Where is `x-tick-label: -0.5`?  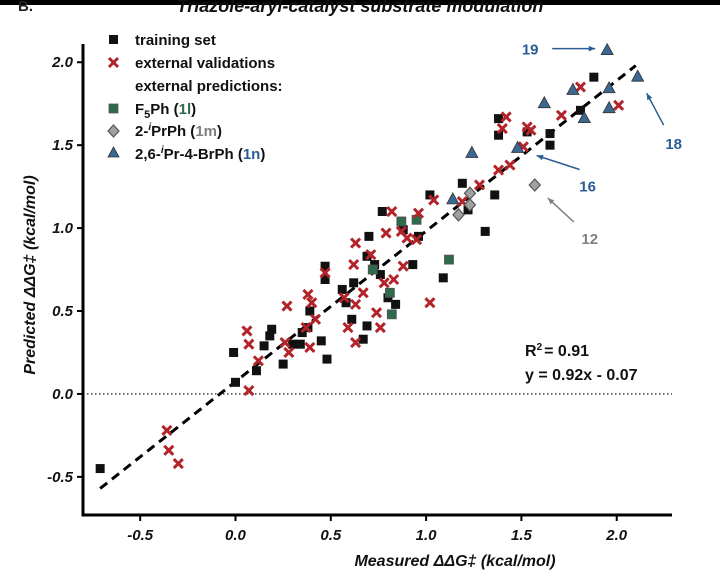 x-tick-label: -0.5 is located at coordinates (140, 535).